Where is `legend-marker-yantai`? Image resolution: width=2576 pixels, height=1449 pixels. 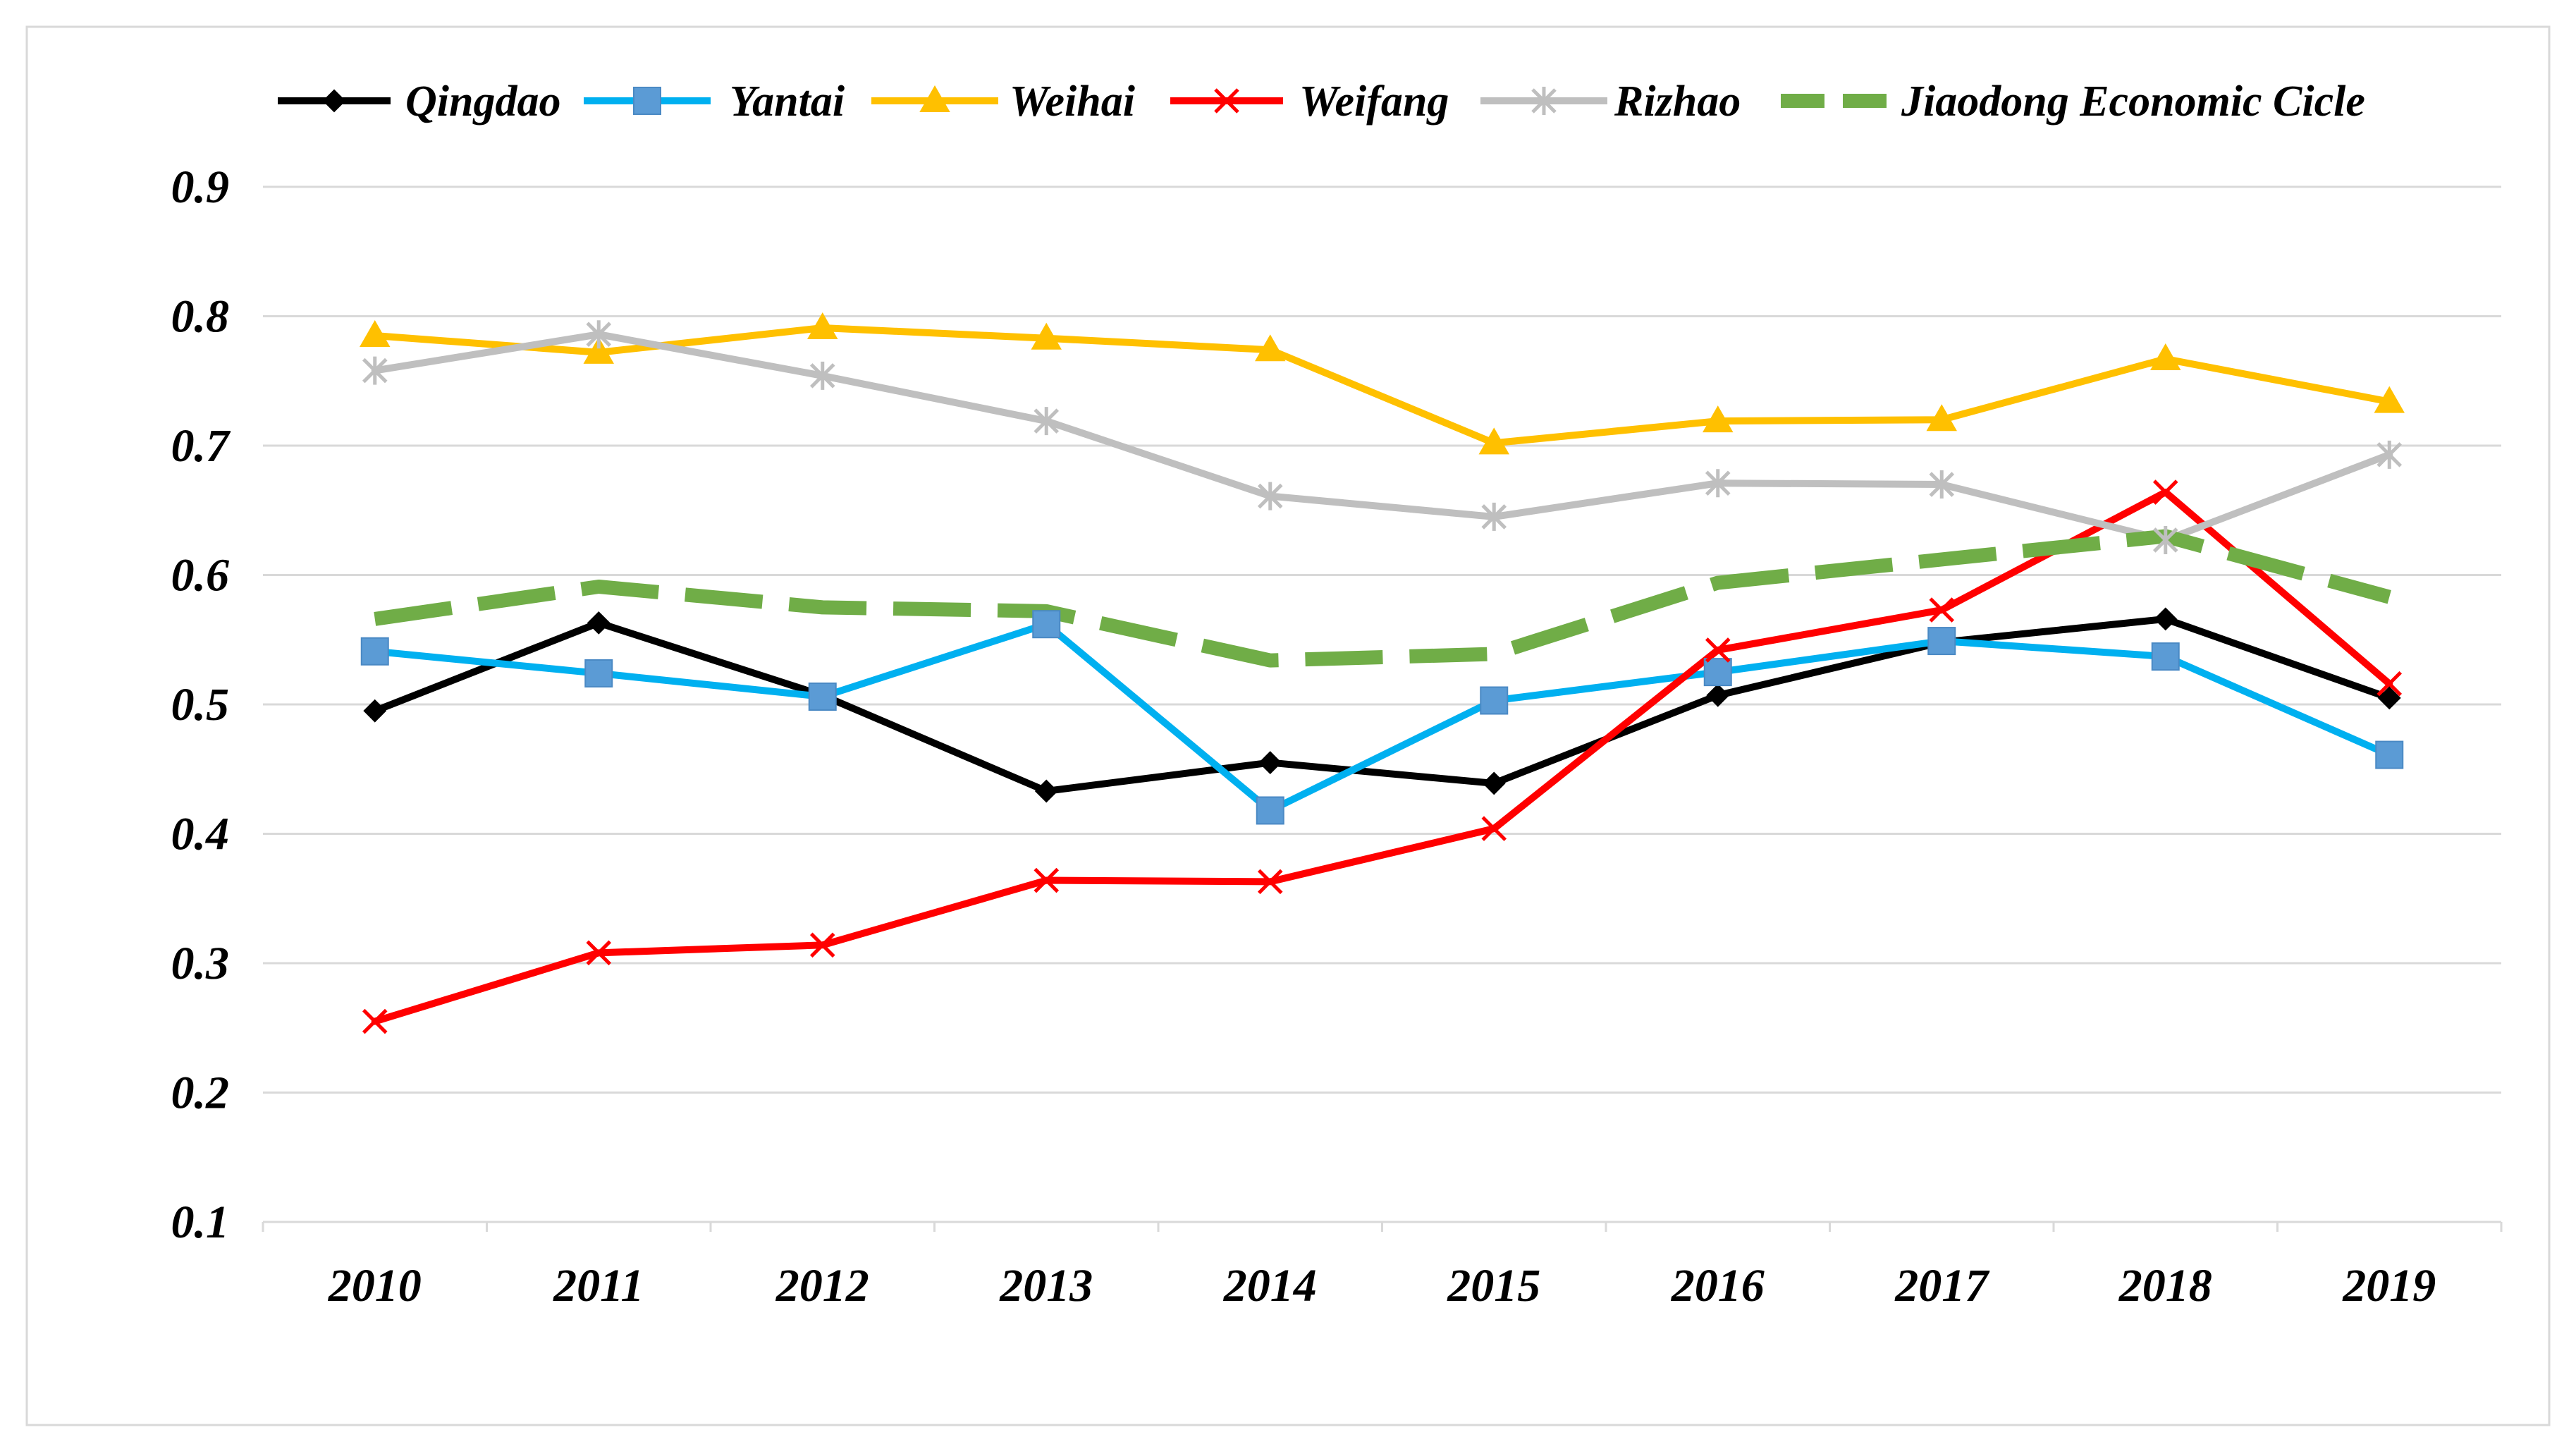
legend-marker-yantai is located at coordinates (647, 101).